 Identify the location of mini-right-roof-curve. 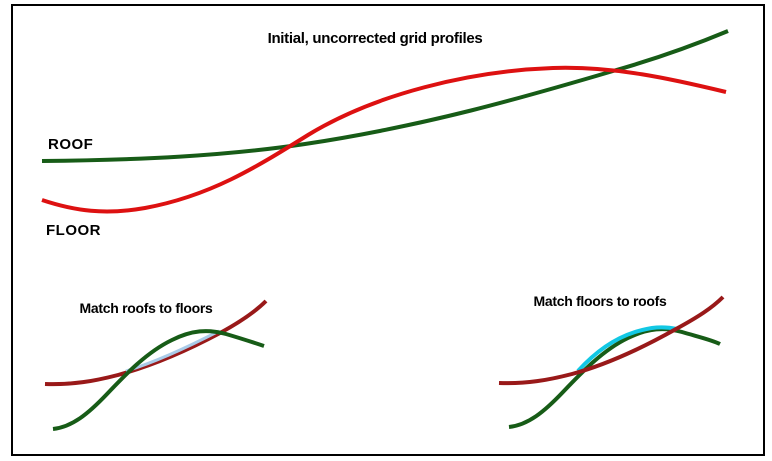
(614, 378).